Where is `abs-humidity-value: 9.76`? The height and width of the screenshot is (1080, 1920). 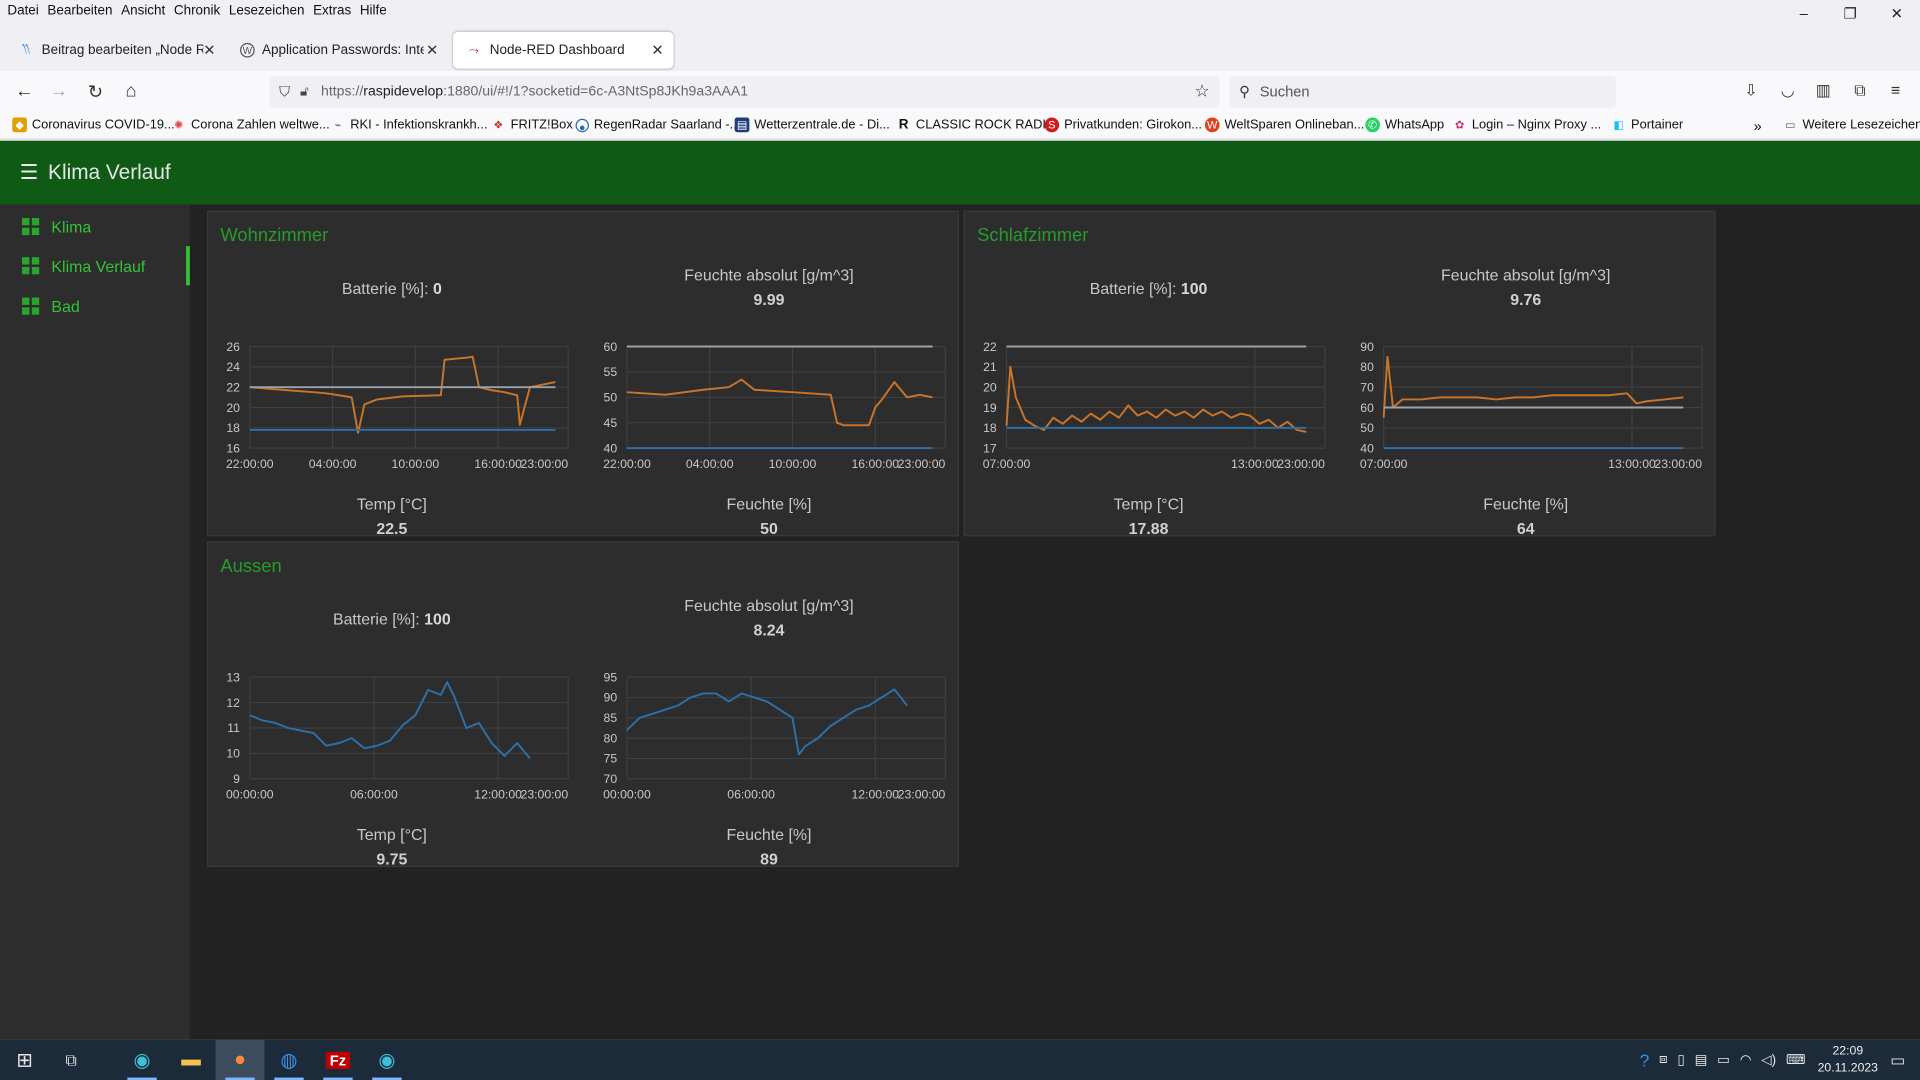 abs-humidity-value: 9.76 is located at coordinates (1526, 299).